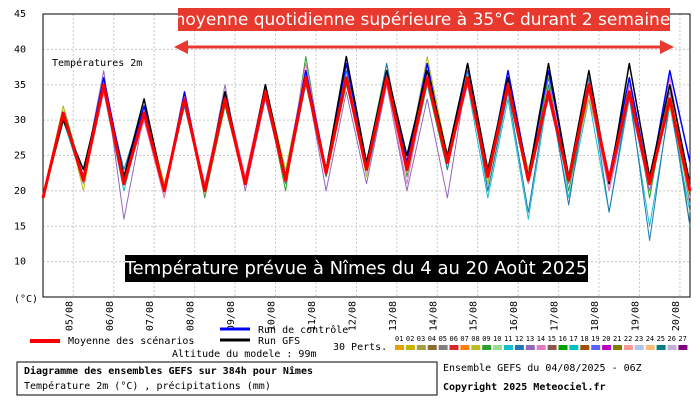 The height and width of the screenshot is (401, 700). Describe the element at coordinates (682, 339) in the screenshot. I see `perturbation-legend-label: 27` at that location.